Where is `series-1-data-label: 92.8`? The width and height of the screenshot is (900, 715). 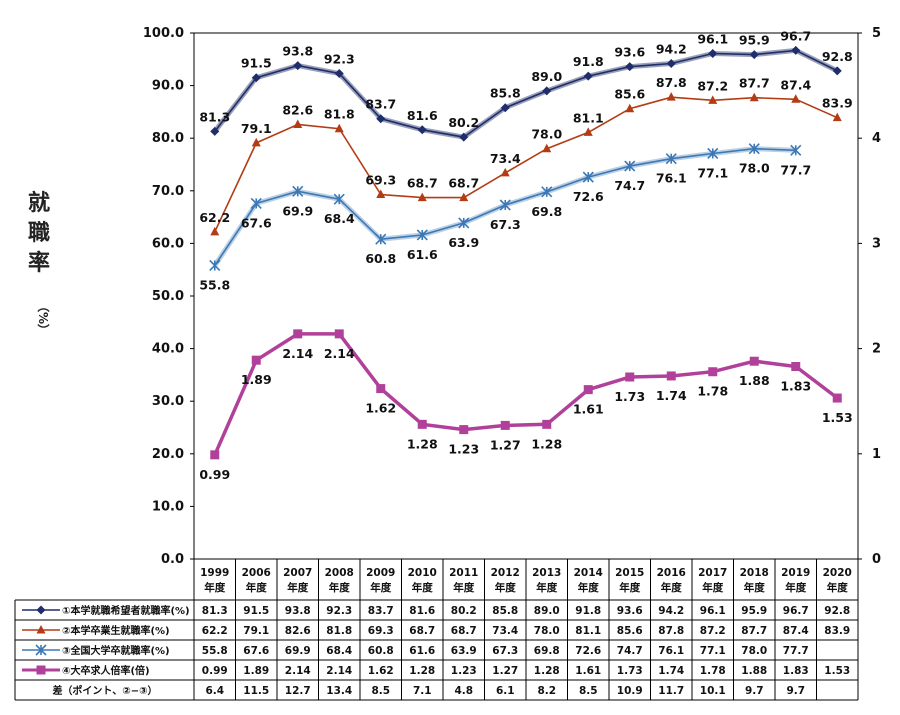
series-1-data-label: 92.8 is located at coordinates (837, 56).